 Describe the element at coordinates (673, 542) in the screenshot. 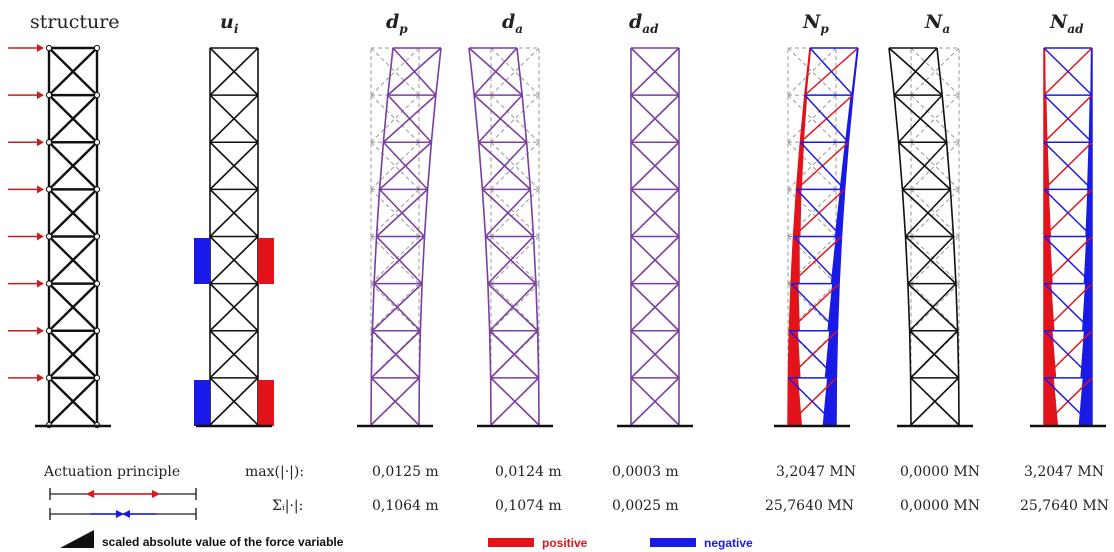

I see `negative-swatch` at that location.